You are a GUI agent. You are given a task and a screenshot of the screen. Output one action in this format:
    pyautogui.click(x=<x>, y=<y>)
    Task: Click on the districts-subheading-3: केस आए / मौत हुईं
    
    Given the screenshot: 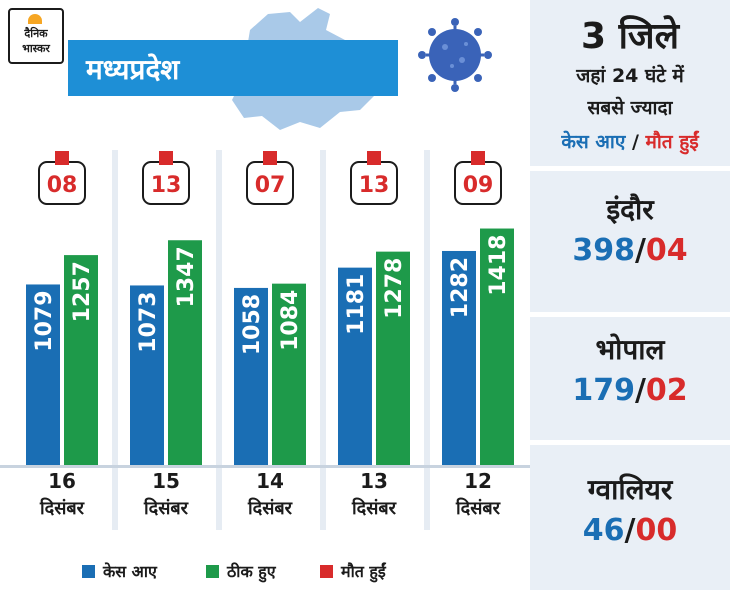 What is the action you would take?
    pyautogui.click(x=630, y=141)
    